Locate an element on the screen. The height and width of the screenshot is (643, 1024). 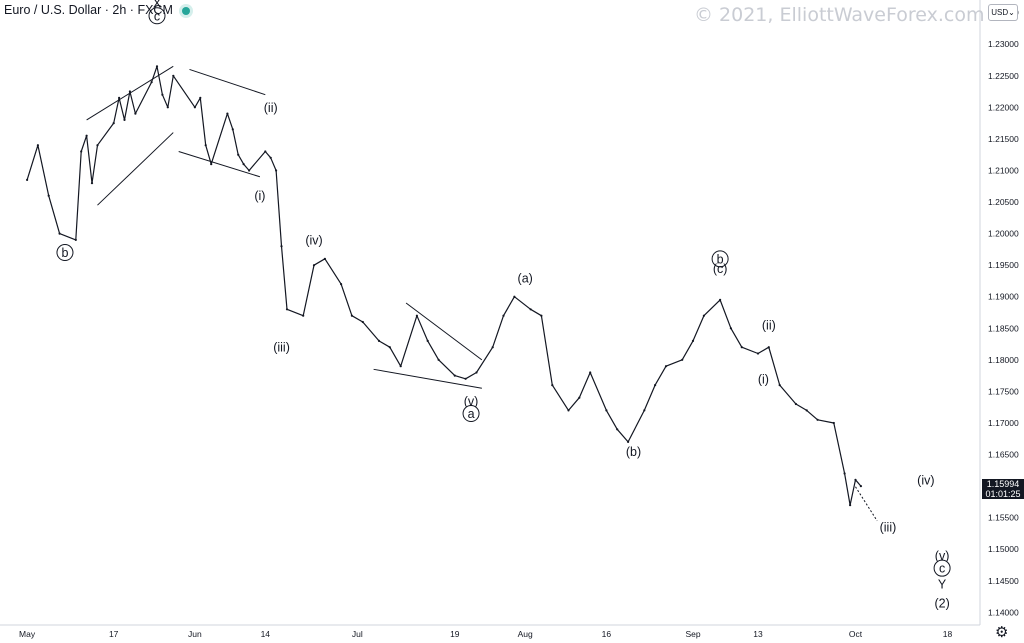
gear-icon: ⚙ is located at coordinates (1002, 632).